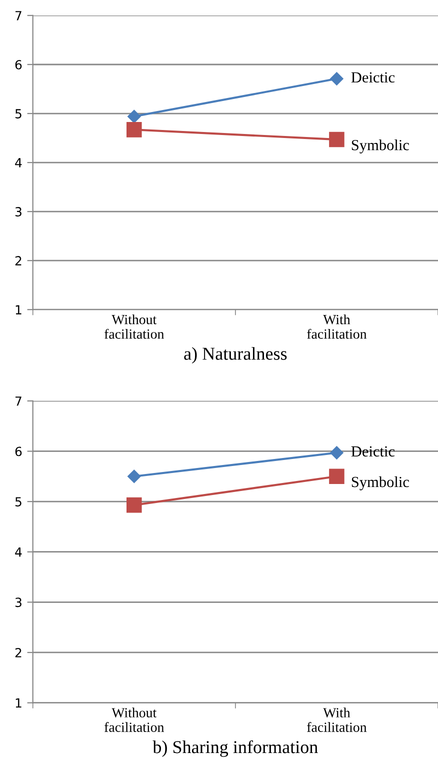 This screenshot has width=438, height=774. I want to click on text: a) Naturalness, so click(235, 355).